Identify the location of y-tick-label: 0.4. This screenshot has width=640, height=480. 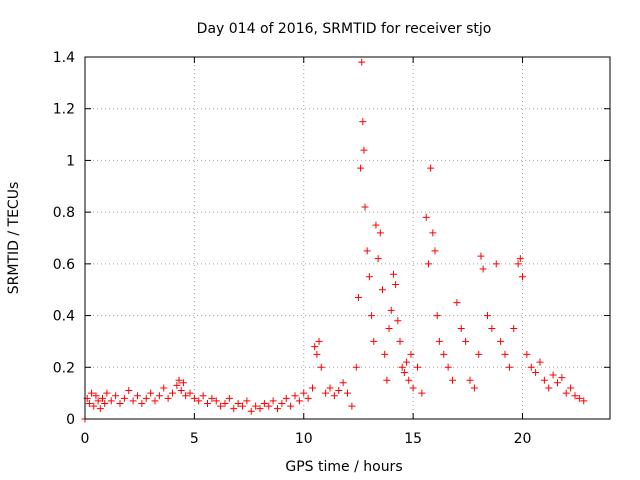
(64, 317).